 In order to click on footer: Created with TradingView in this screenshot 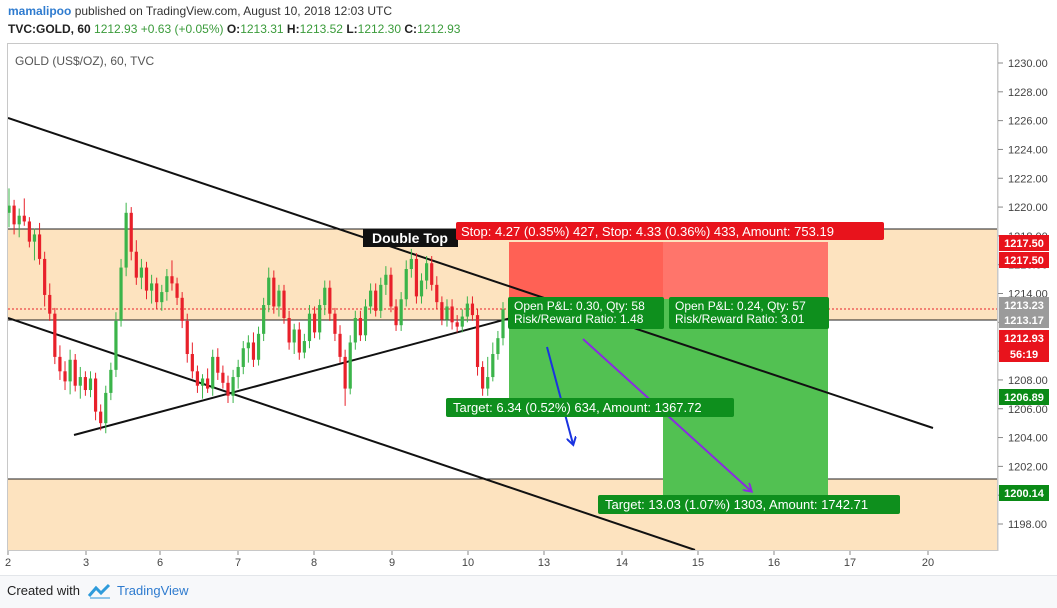, I will do `click(528, 591)`.